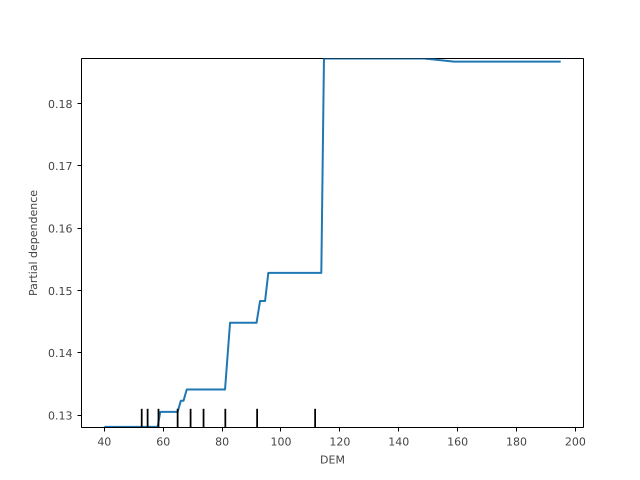  I want to click on y-tick-label: 0.18, so click(60, 104).